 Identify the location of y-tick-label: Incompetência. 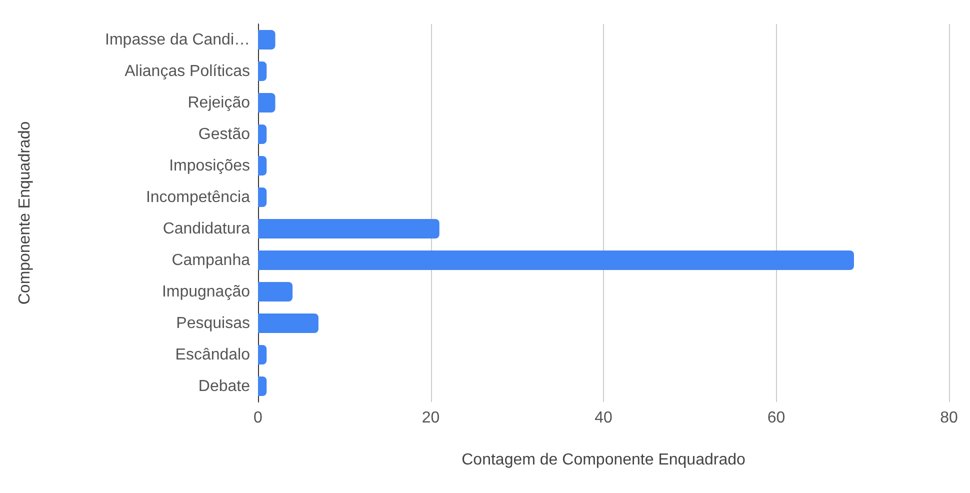
(198, 197).